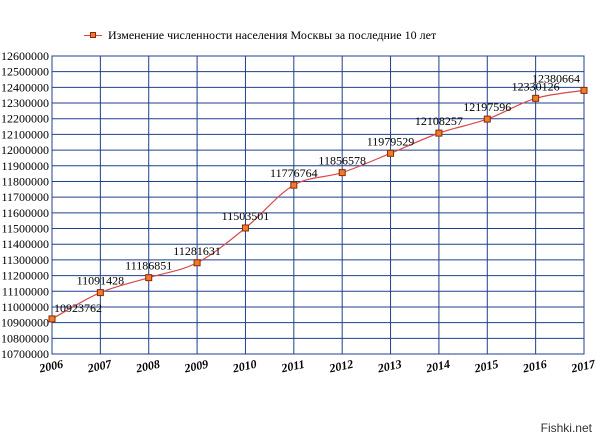 Image resolution: width=600 pixels, height=441 pixels. I want to click on y-tick-label: 12100000, so click(25, 134).